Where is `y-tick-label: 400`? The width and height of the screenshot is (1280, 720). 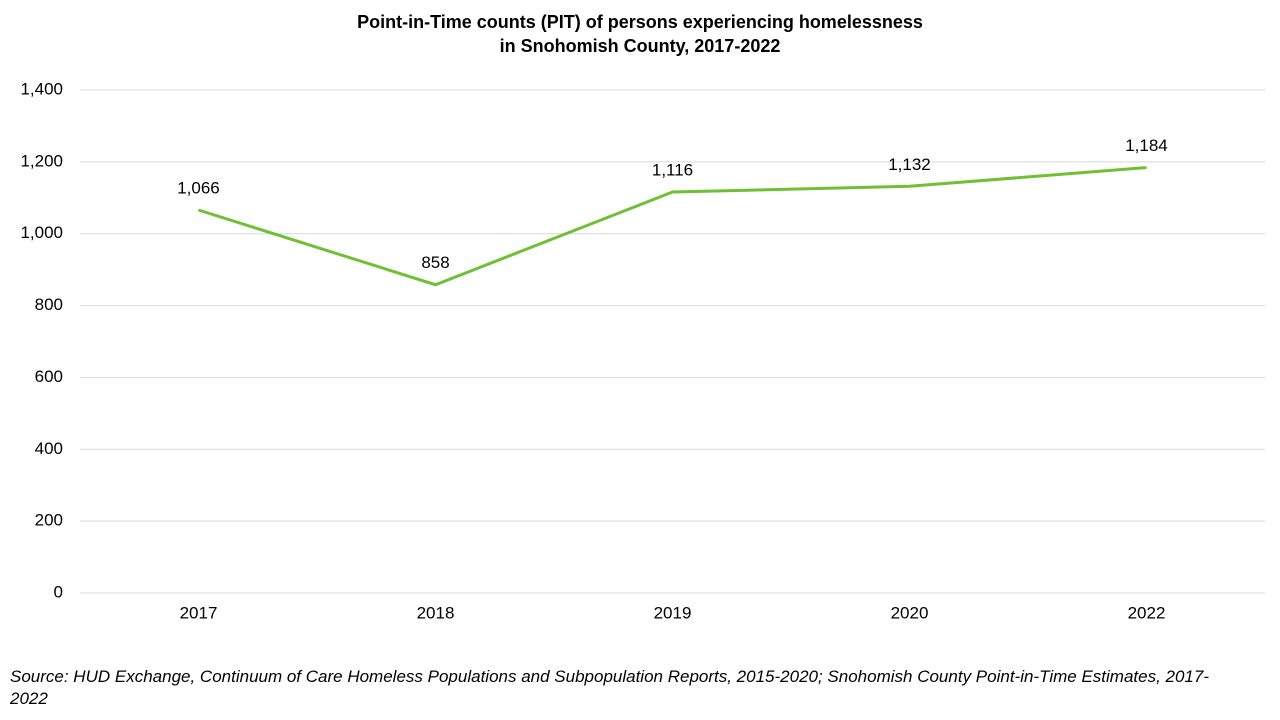 y-tick-label: 400 is located at coordinates (49, 448).